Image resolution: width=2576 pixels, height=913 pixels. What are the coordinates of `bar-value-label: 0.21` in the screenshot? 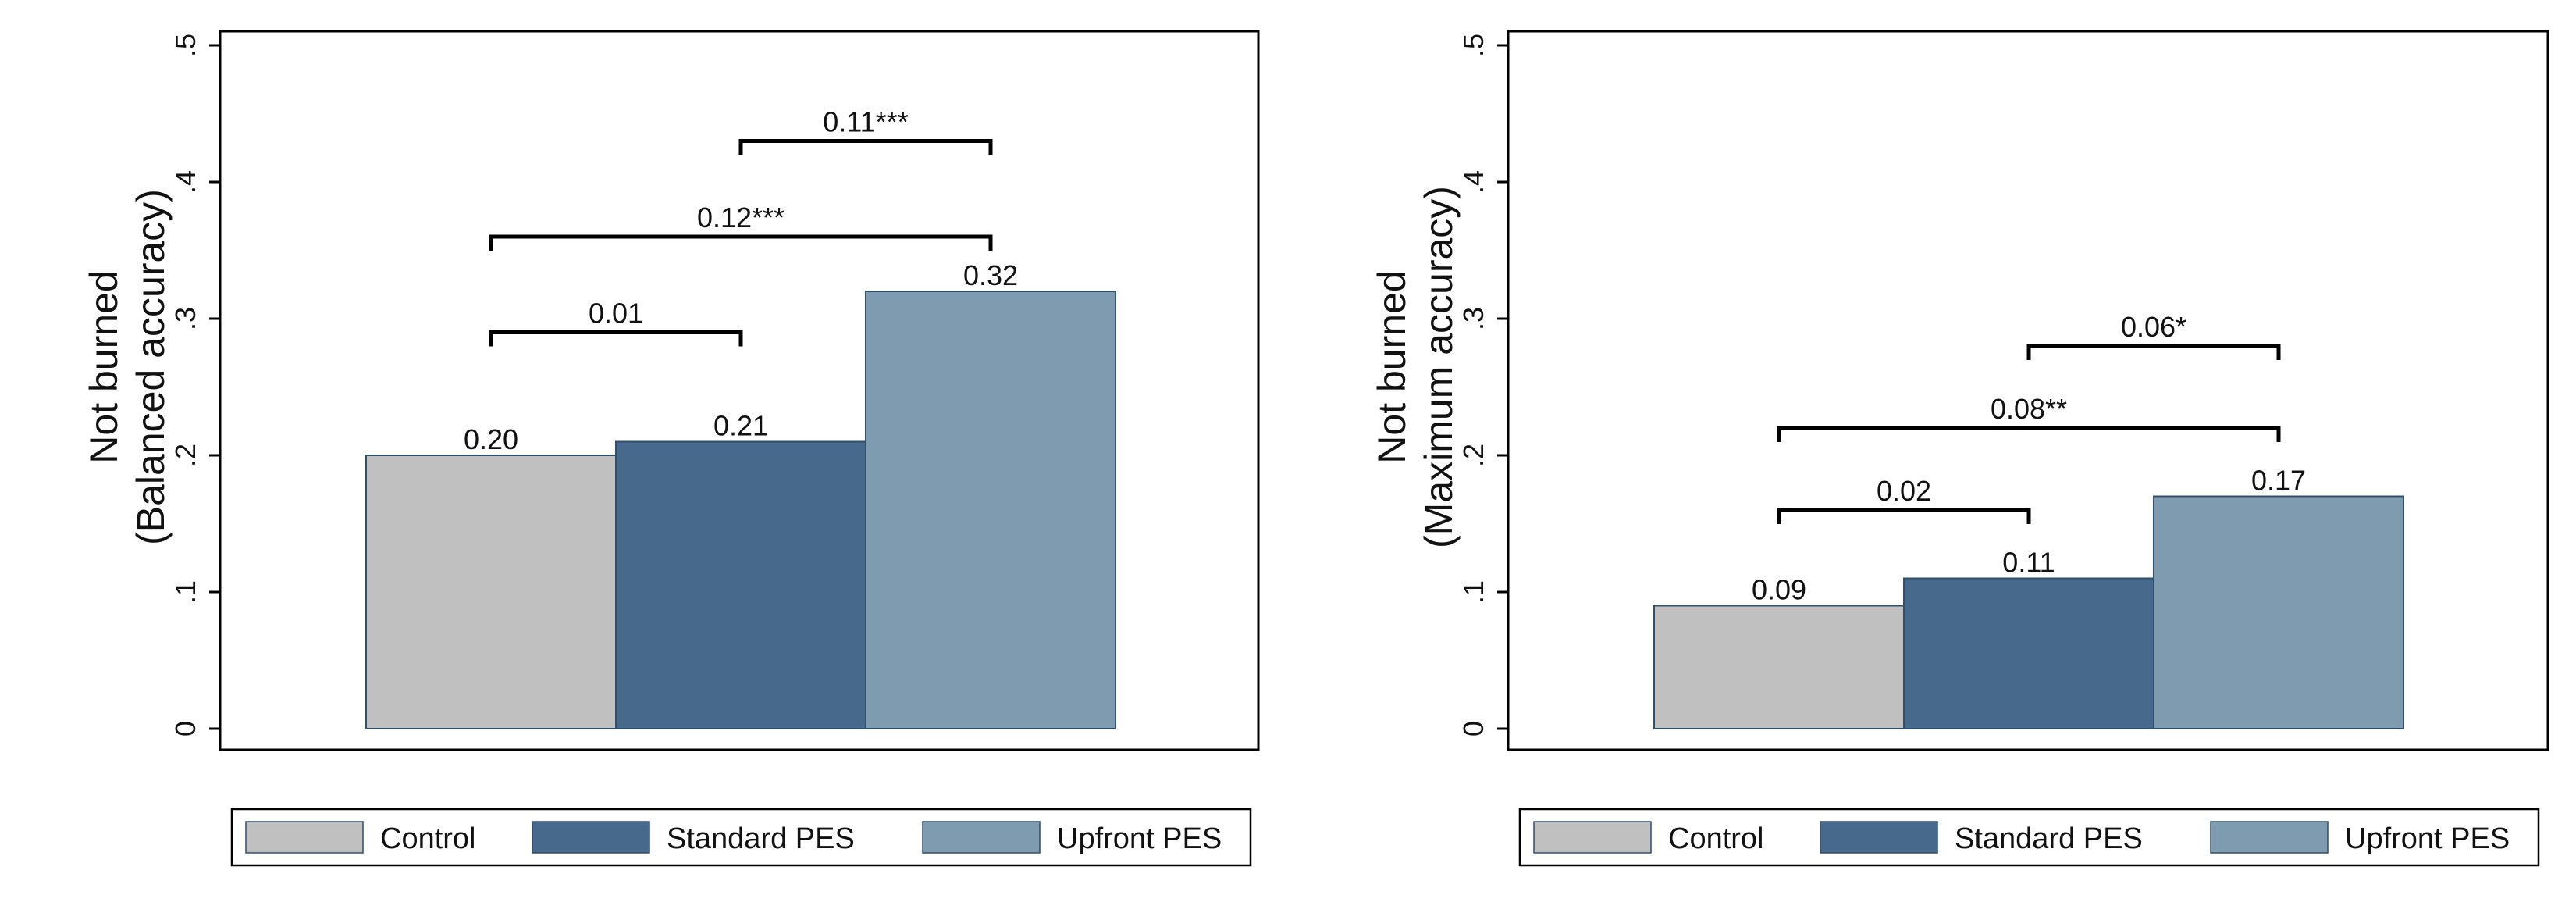 It's located at (740, 426).